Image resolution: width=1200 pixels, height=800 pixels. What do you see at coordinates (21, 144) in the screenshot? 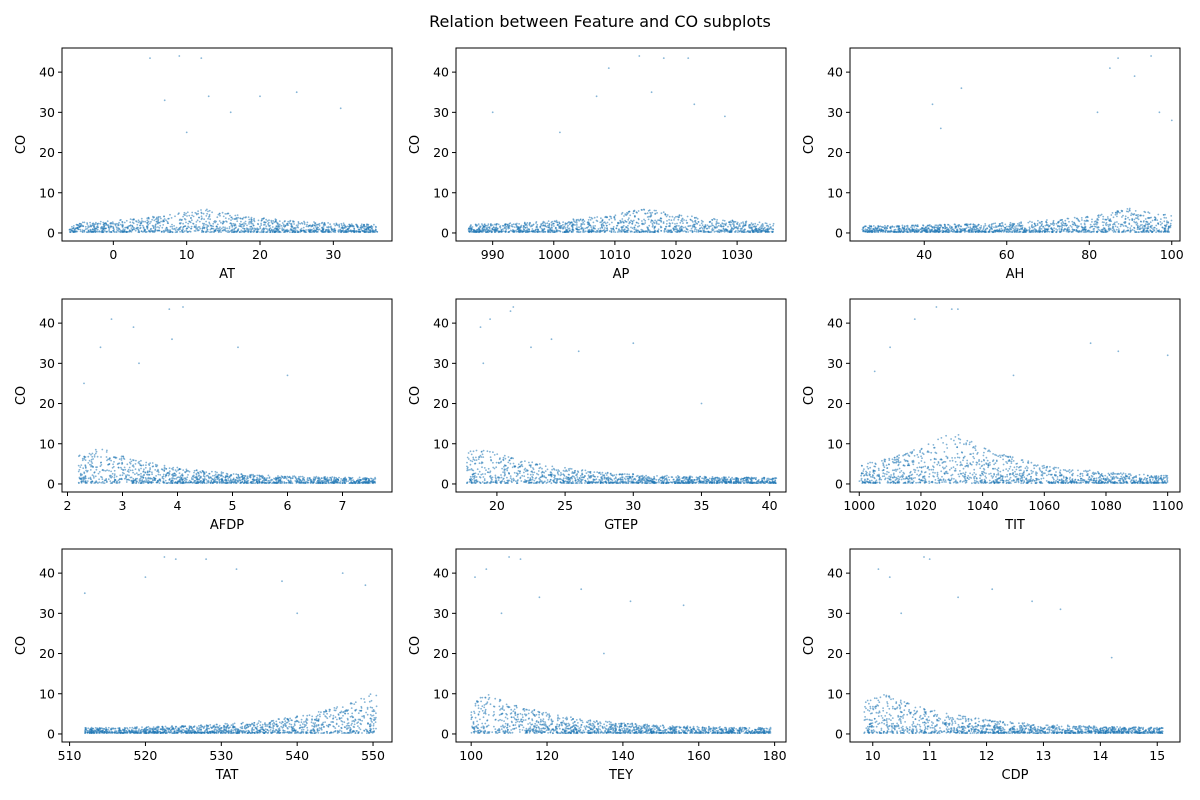
I see `y-axis-label: CO` at bounding box center [21, 144].